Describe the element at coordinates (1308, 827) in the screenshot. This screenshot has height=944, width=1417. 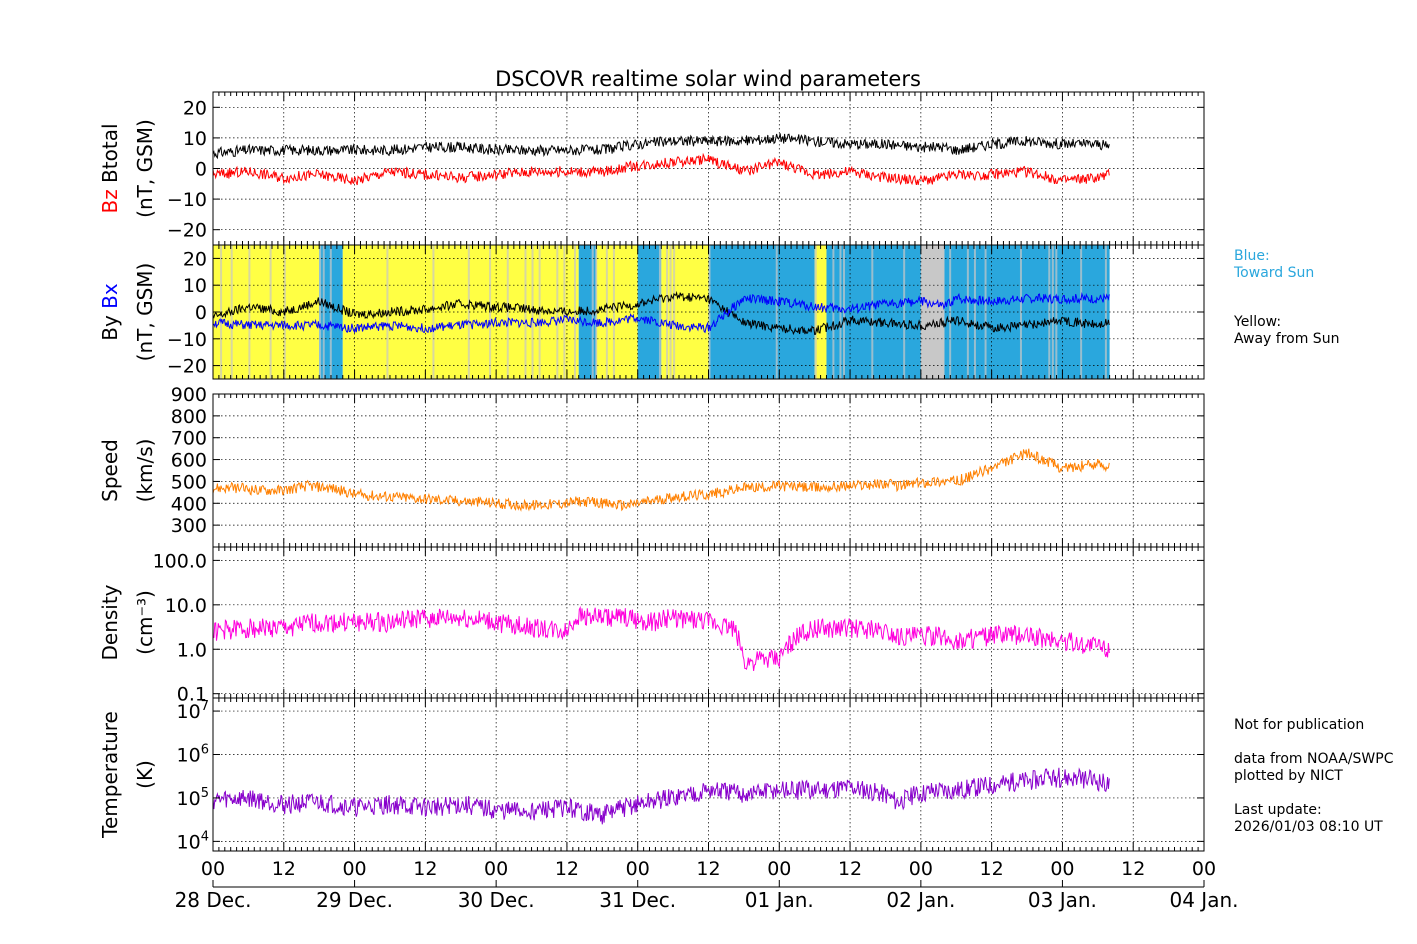
I see `last-update-value: 2026/01/03 08:10 UT` at that location.